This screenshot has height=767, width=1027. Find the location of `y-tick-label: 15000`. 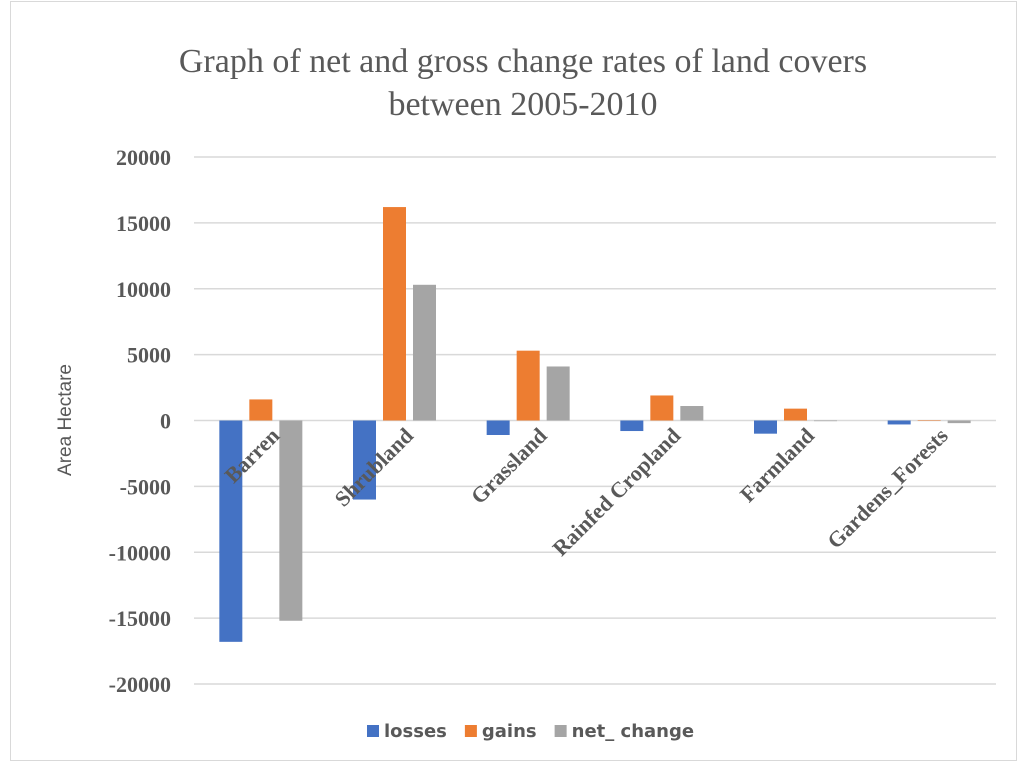

y-tick-label: 15000 is located at coordinates (143, 223).